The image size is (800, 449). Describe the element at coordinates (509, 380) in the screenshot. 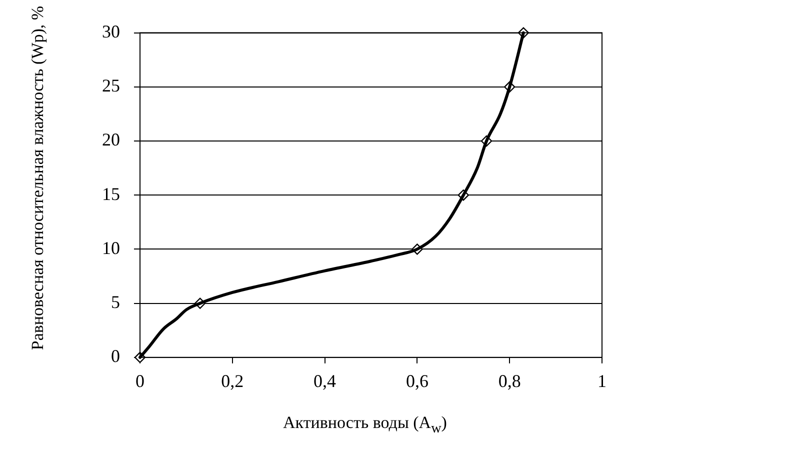

I see `x-tick-label: 0,8` at that location.